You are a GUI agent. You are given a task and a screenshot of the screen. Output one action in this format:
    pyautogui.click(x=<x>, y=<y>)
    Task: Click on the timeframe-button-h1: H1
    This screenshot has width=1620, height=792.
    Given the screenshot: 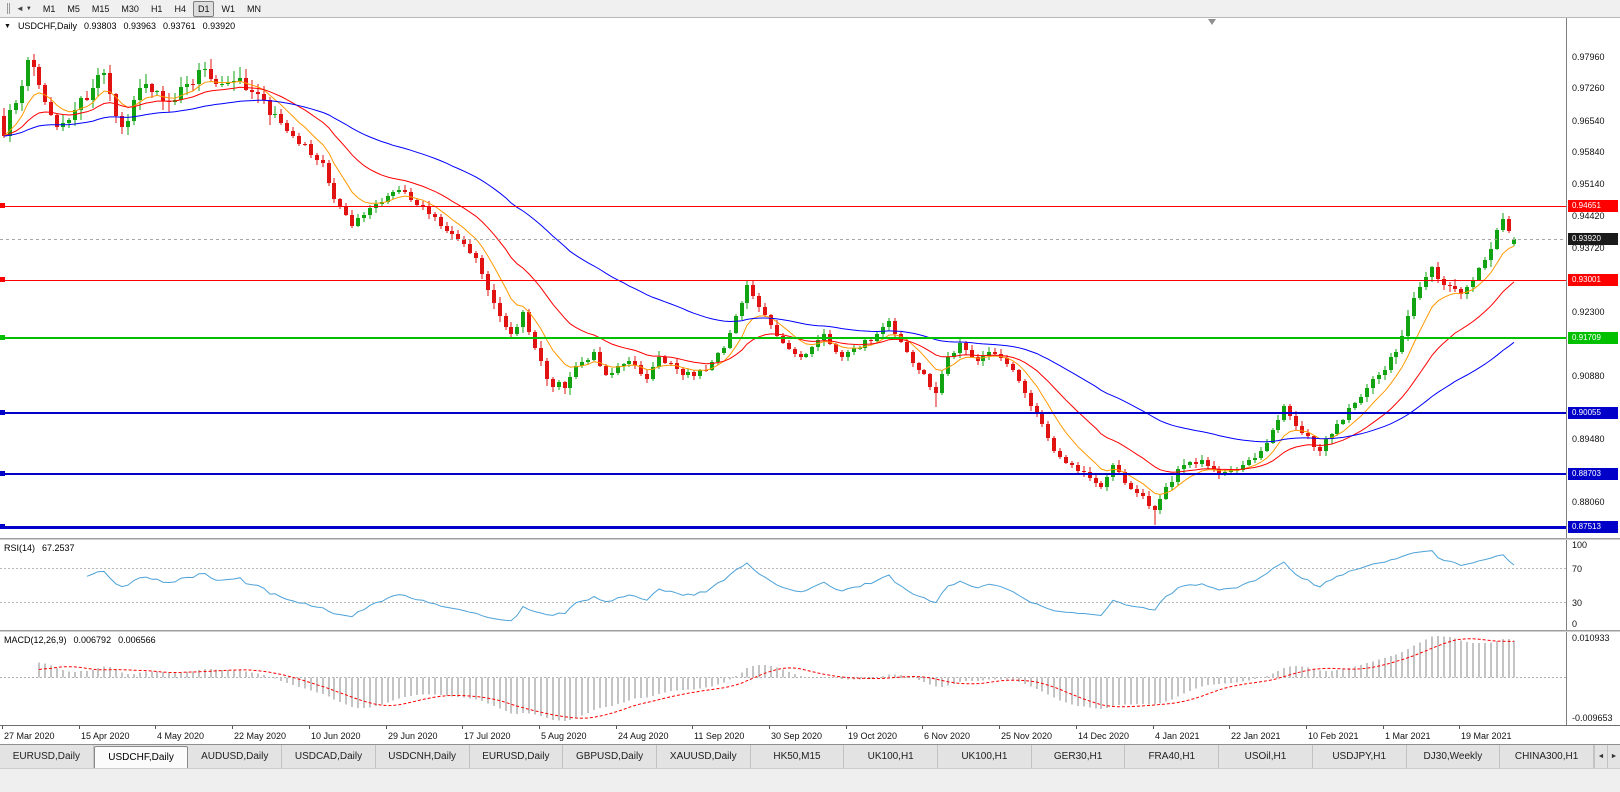 What is the action you would take?
    pyautogui.click(x=156, y=8)
    